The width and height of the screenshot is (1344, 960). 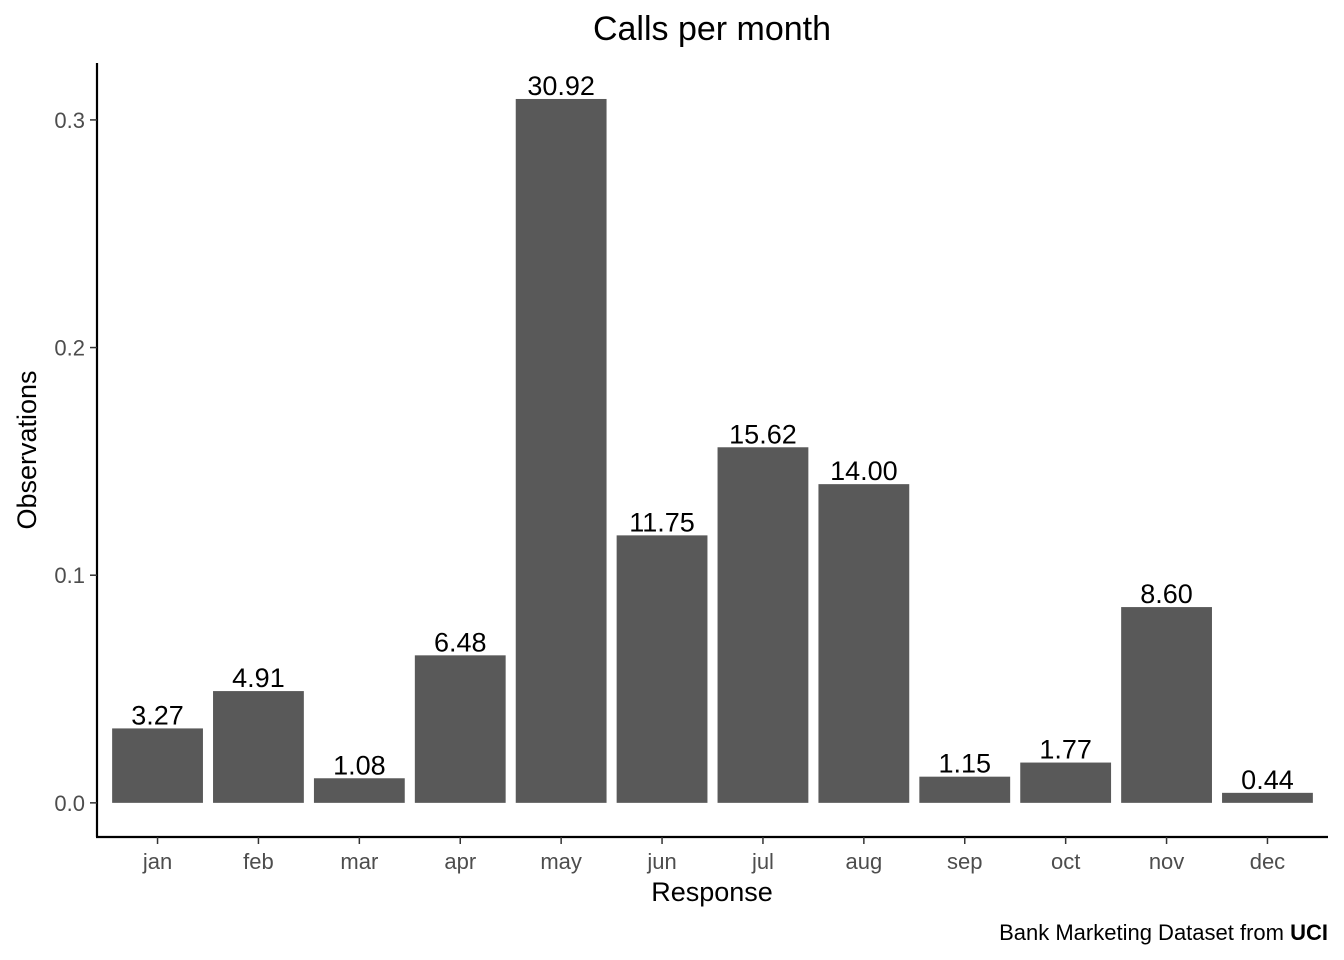 I want to click on y-tick-label: 0.0, so click(x=69, y=803).